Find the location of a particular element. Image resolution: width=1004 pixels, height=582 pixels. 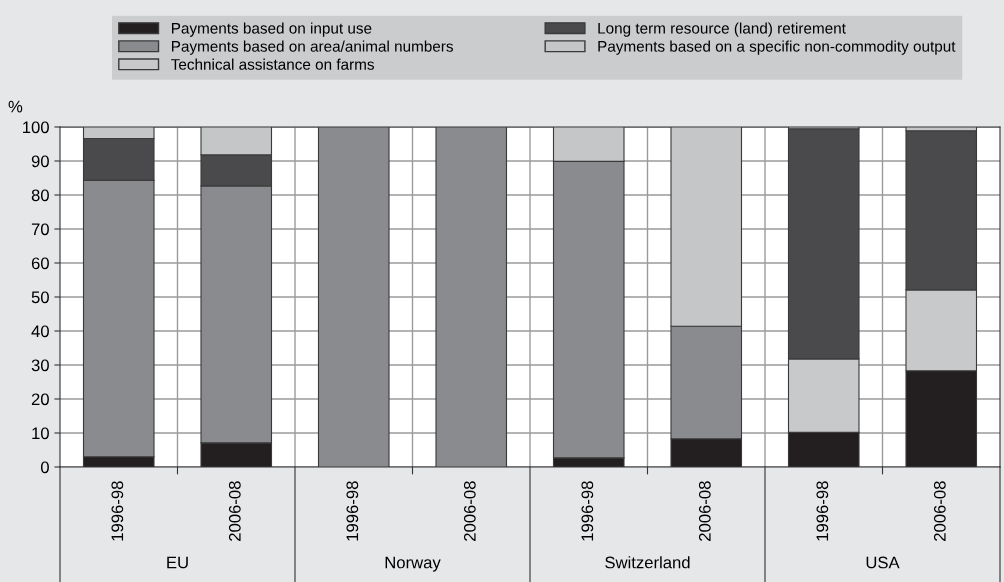

text: EU is located at coordinates (177, 562).